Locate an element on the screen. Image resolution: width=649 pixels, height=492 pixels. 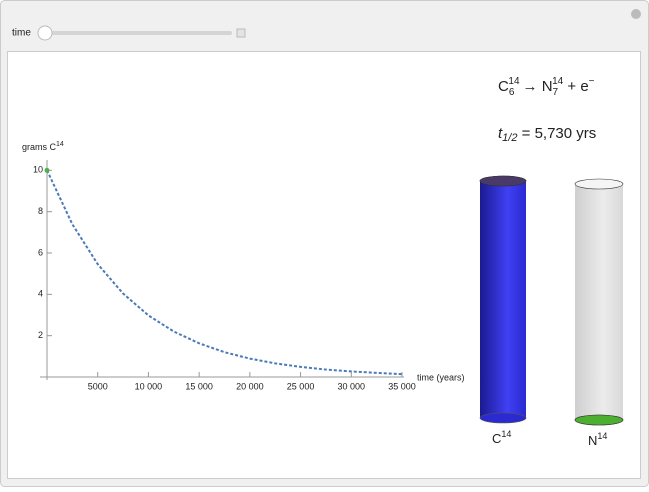
y-tick-label: 10 is located at coordinates (38, 170).